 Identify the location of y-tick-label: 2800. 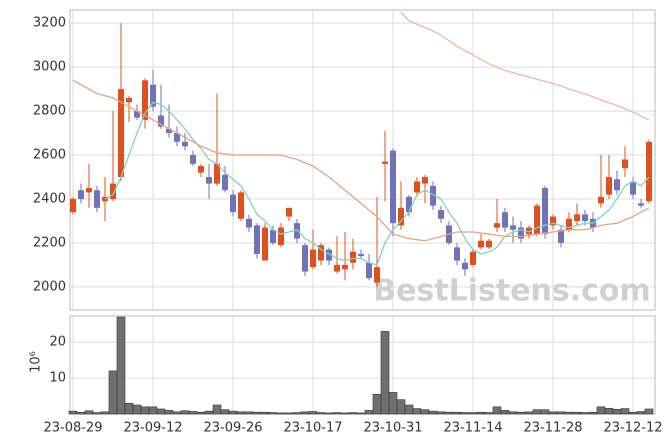
(49, 111).